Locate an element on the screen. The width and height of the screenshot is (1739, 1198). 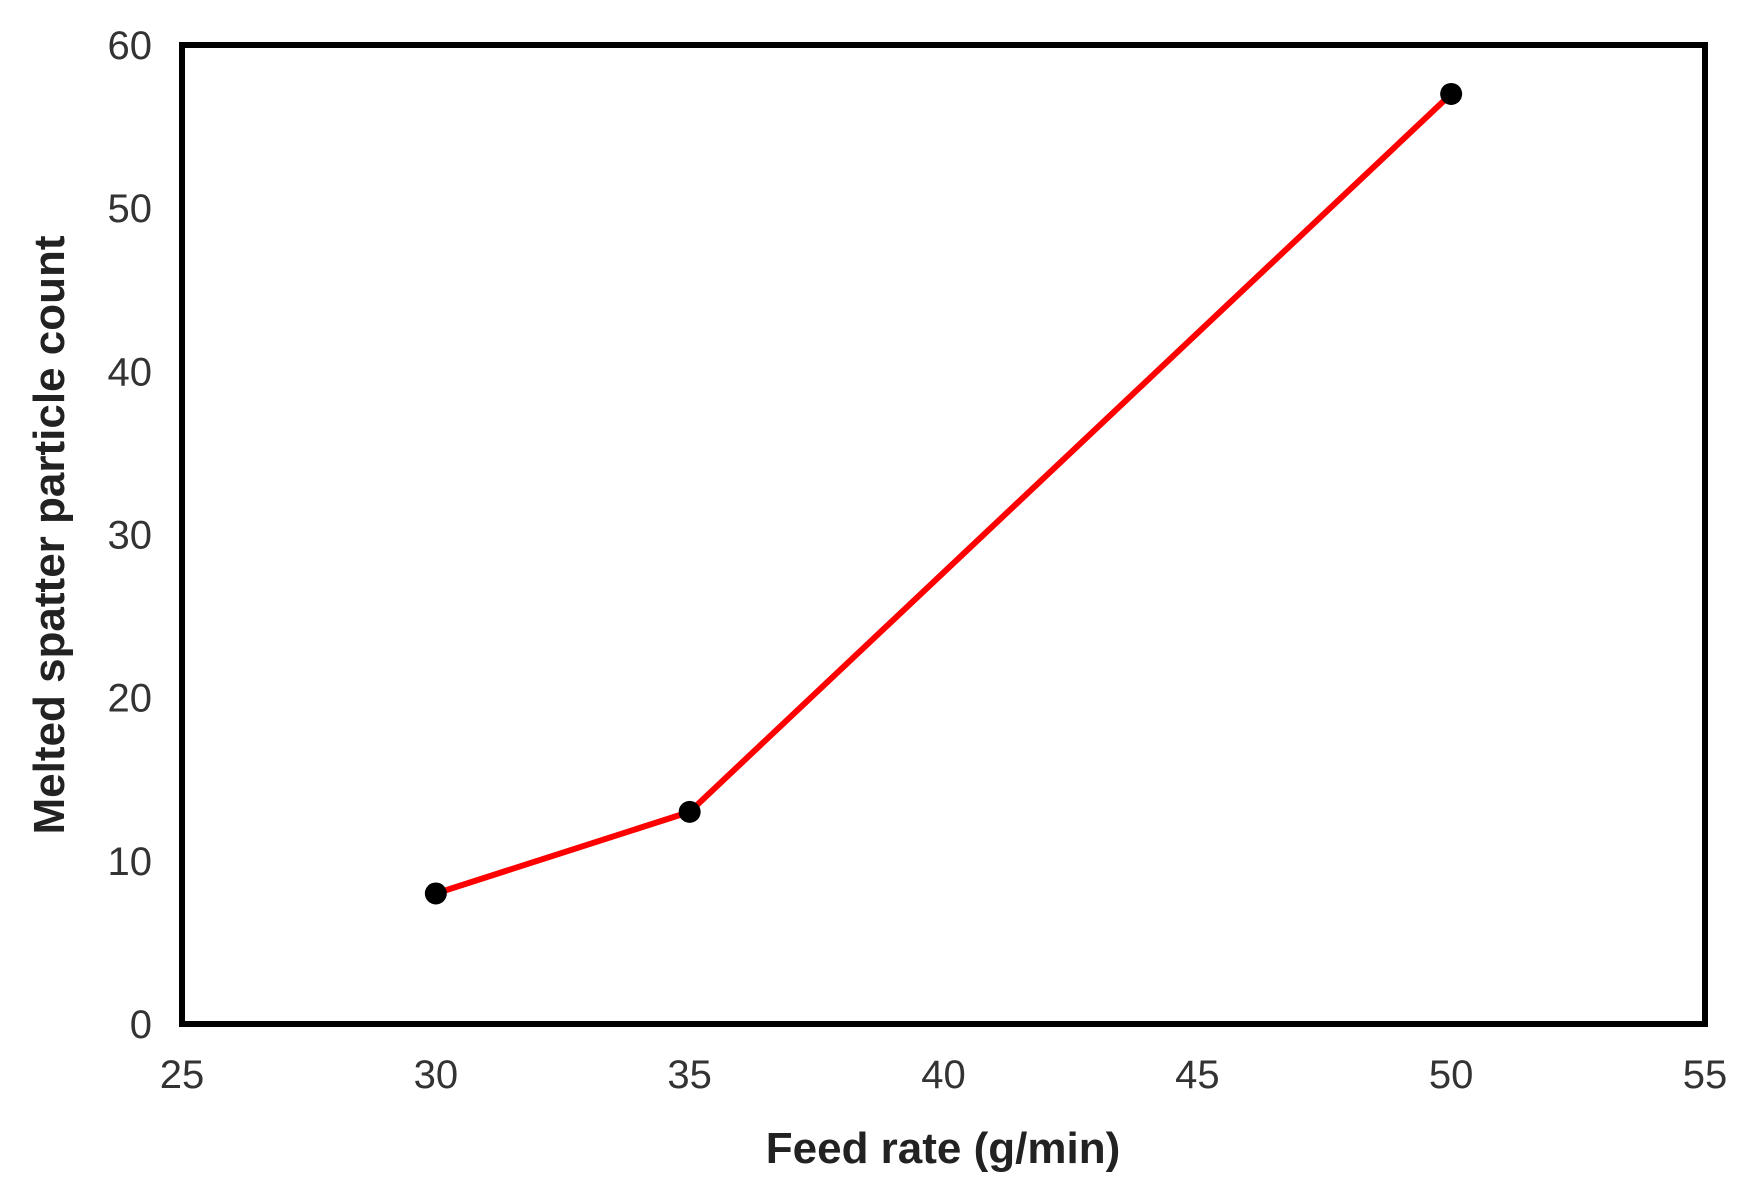
y-tick-label: 60 is located at coordinates (130, 46).